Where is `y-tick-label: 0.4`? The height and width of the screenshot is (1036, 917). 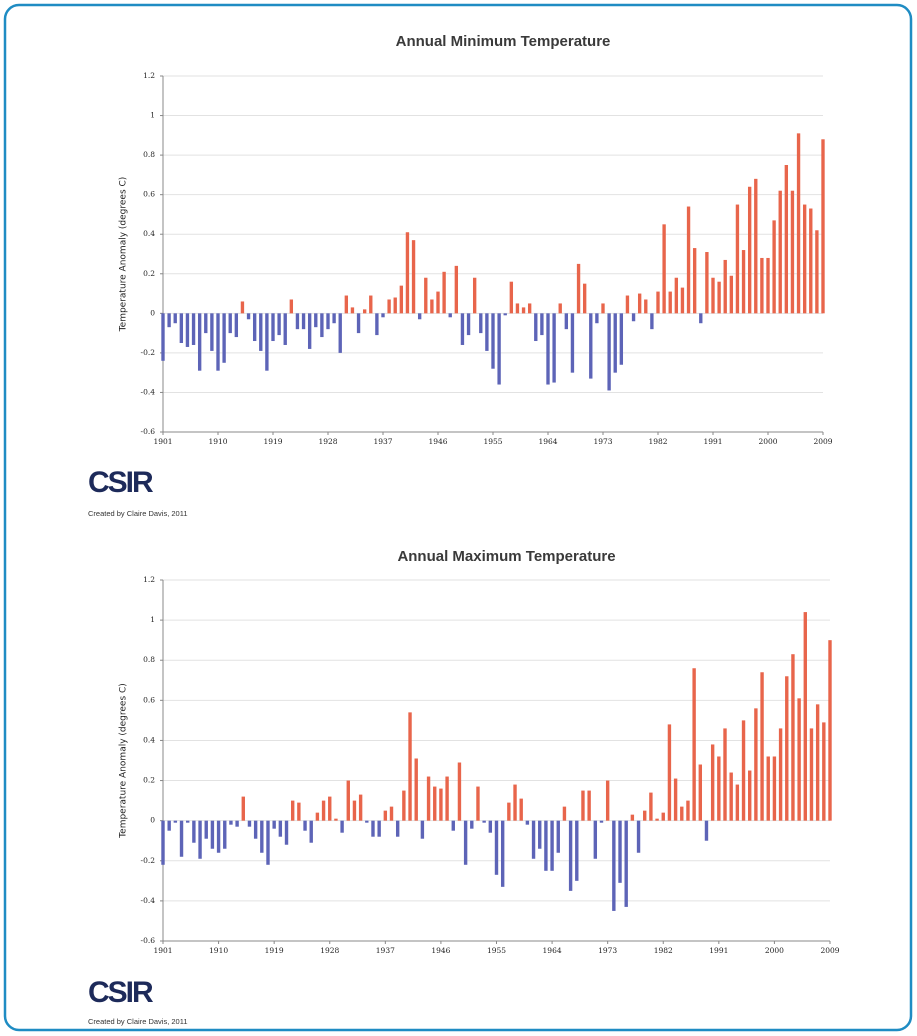 y-tick-label: 0.4 is located at coordinates (149, 739).